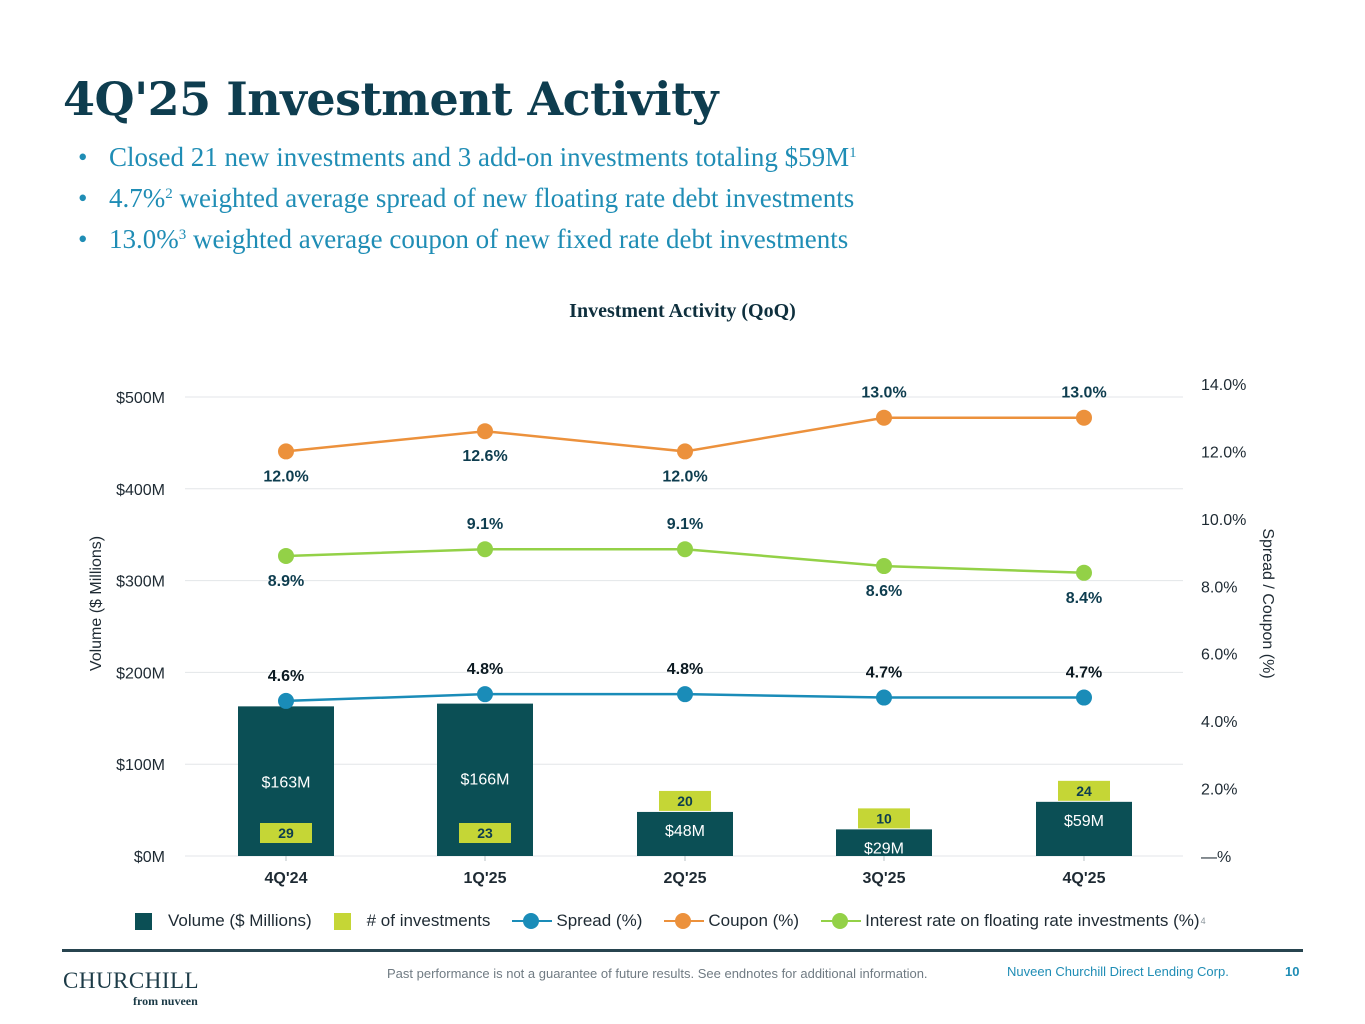 The width and height of the screenshot is (1365, 1024). Describe the element at coordinates (149, 857) in the screenshot. I see `y-tick-label: $0M` at that location.